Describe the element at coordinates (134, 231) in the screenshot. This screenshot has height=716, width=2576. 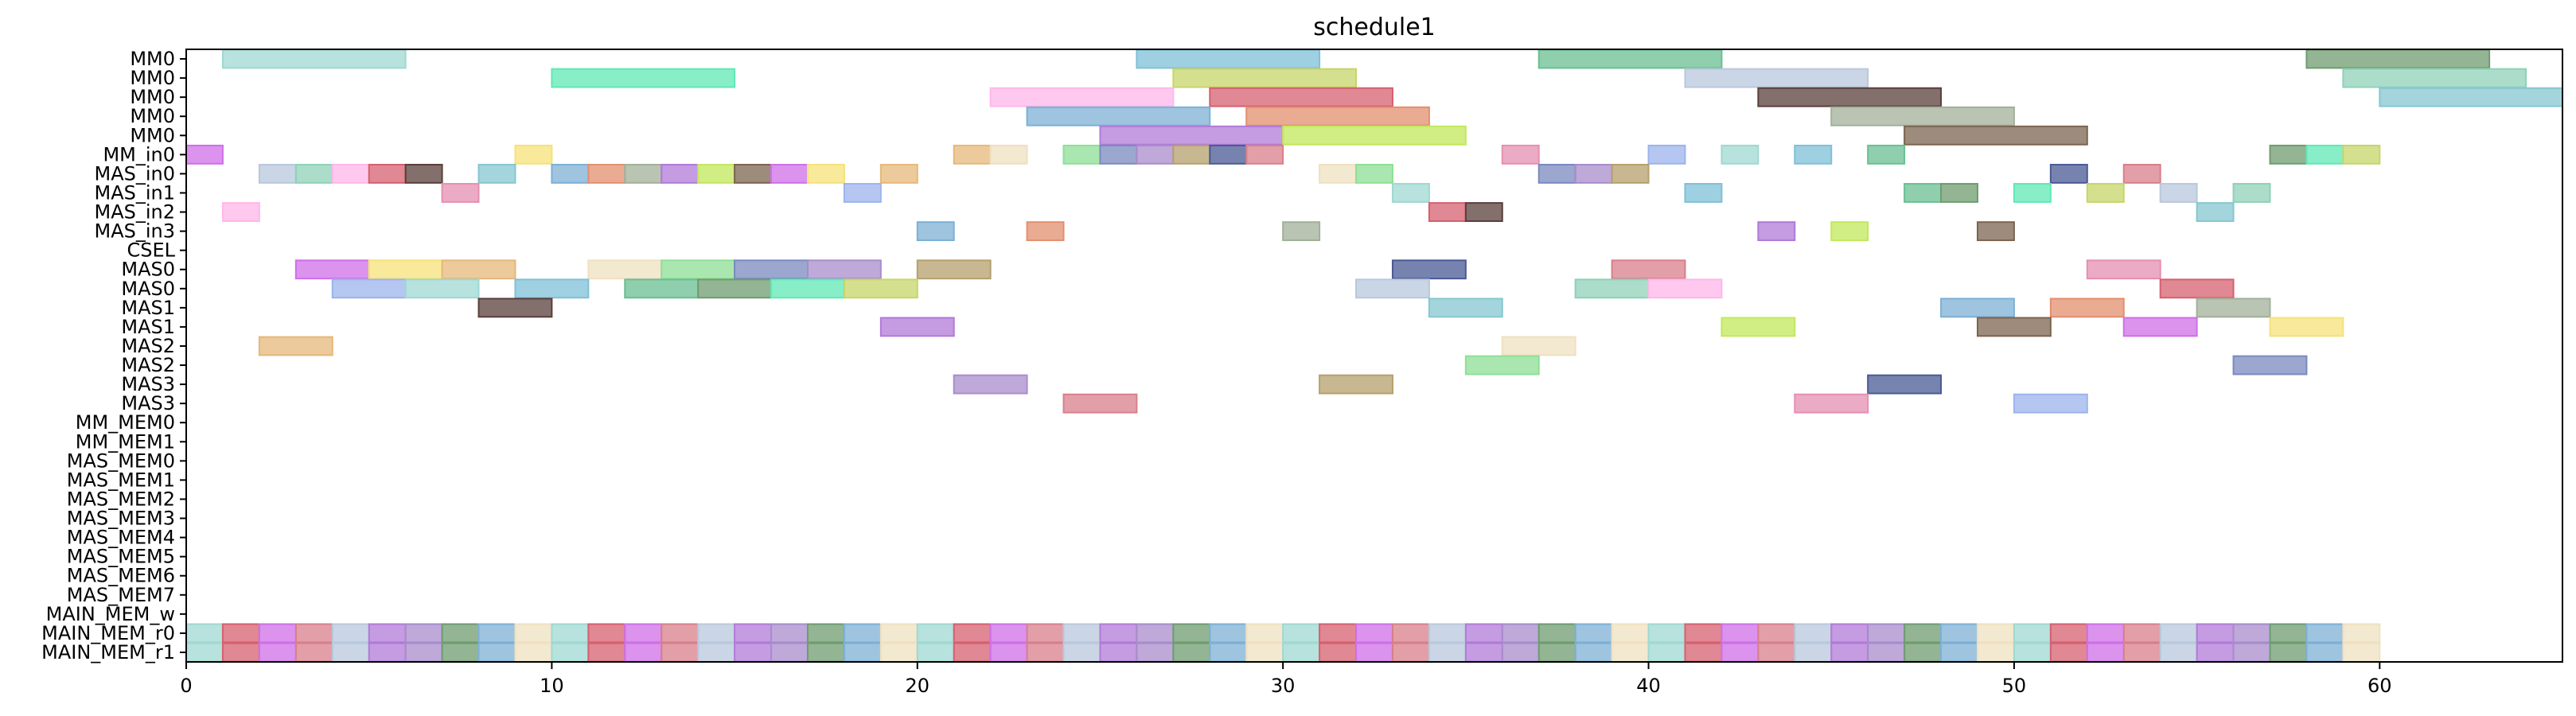
I see `y-tick-label: MAS_in3` at that location.